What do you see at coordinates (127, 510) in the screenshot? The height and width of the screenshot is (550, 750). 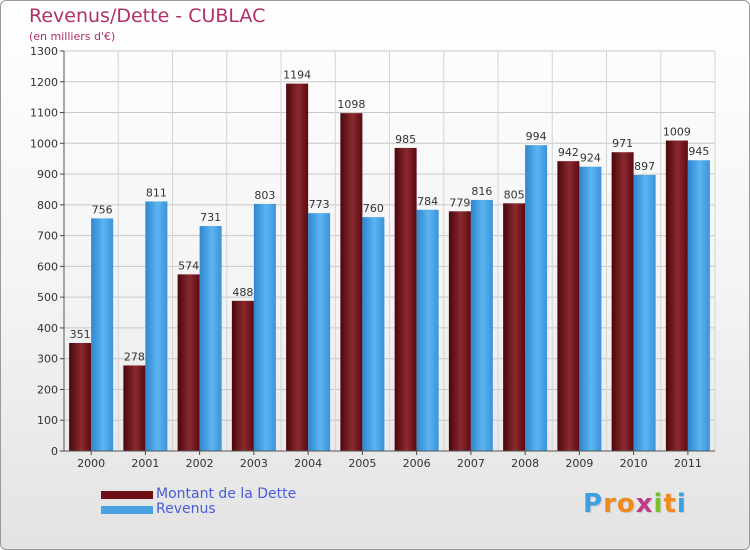 I see `legend-swatch-revenue` at bounding box center [127, 510].